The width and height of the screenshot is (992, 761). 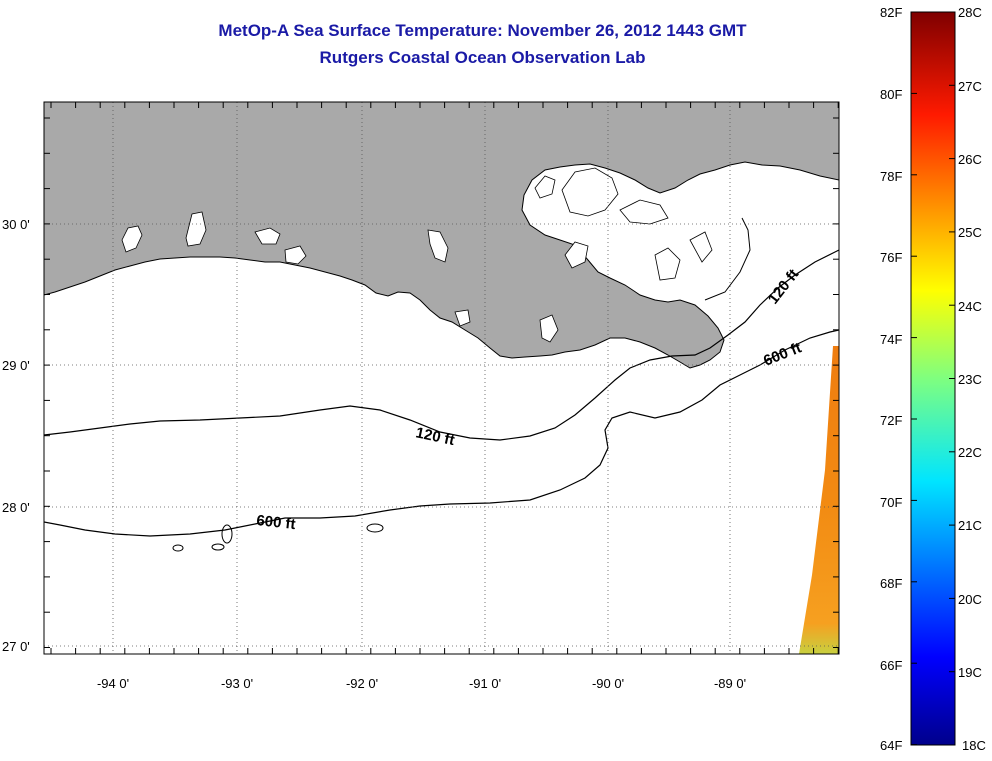 I want to click on colorbar-label-78f: 78F, so click(x=891, y=176).